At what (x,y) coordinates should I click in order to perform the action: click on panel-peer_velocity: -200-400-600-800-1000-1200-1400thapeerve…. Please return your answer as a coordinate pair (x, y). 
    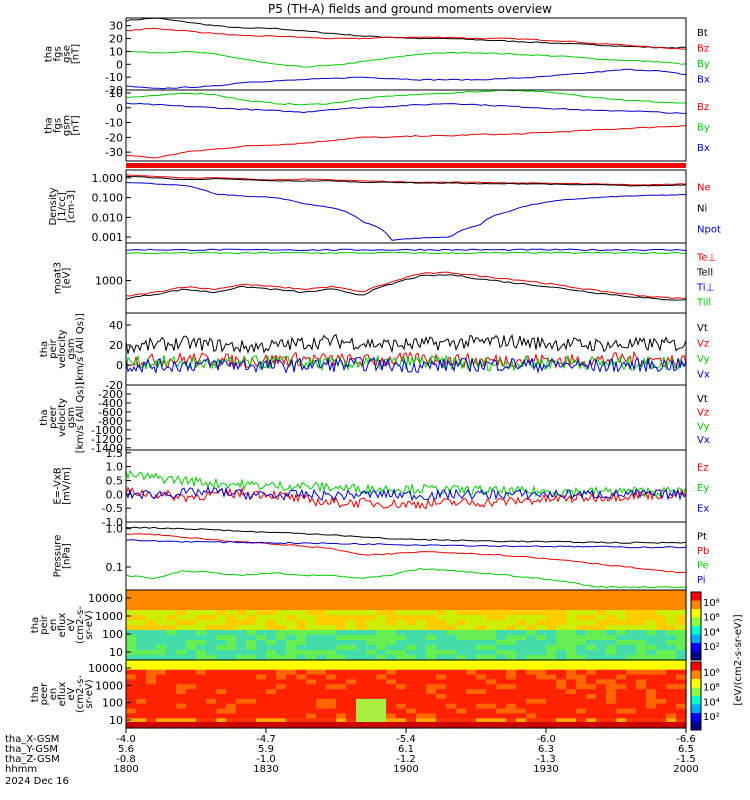
    Looking at the image, I should click on (374, 418).